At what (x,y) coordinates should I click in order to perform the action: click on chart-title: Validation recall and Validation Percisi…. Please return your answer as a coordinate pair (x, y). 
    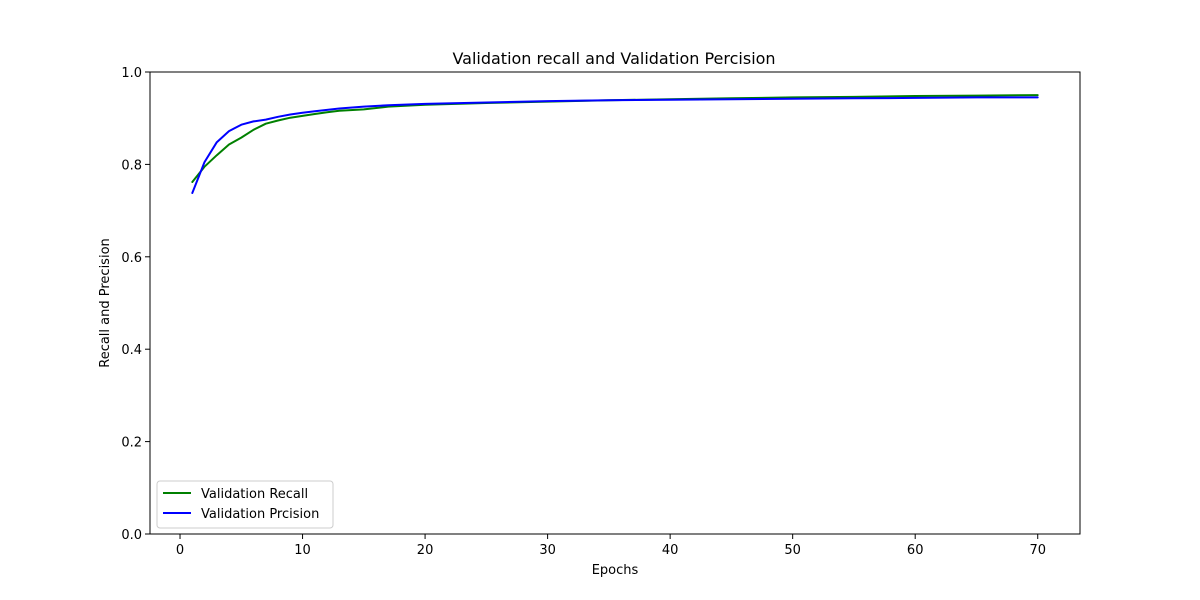
    Looking at the image, I should click on (613, 58).